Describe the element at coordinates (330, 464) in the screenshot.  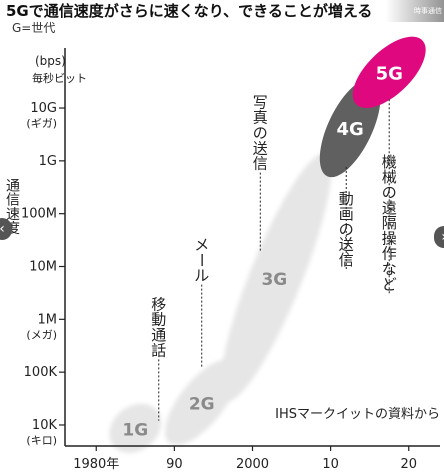
I see `x-tick-label: 10` at that location.